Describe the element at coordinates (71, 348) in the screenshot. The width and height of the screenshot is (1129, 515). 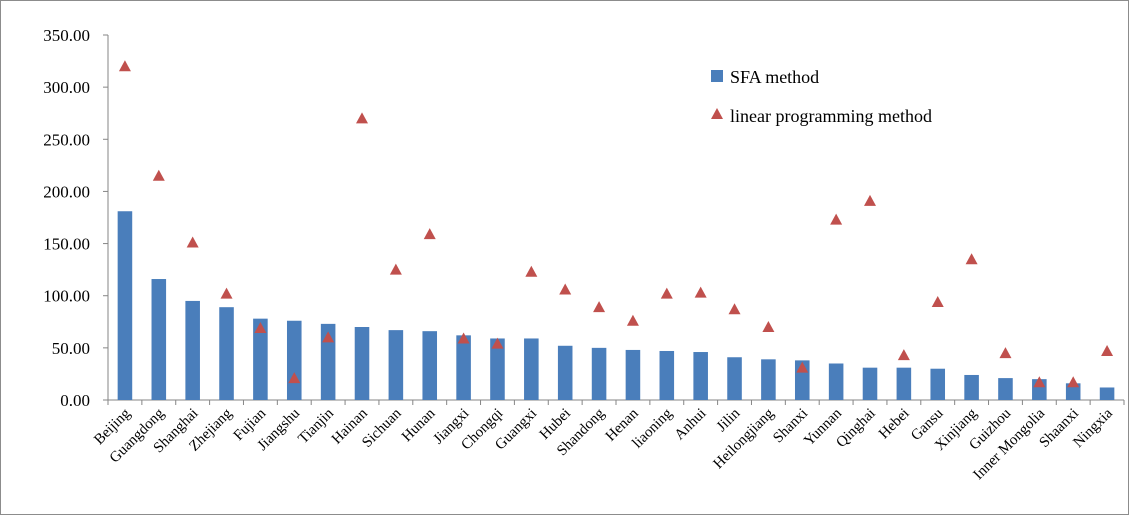
I see `y-tick-label: 50.00` at that location.